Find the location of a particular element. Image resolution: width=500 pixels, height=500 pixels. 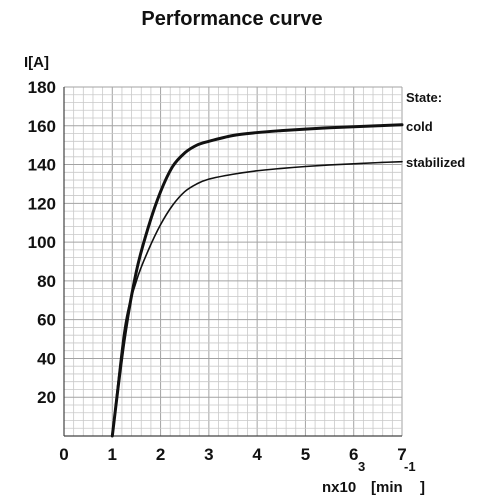

y-tick-label: 60 is located at coordinates (46, 320).